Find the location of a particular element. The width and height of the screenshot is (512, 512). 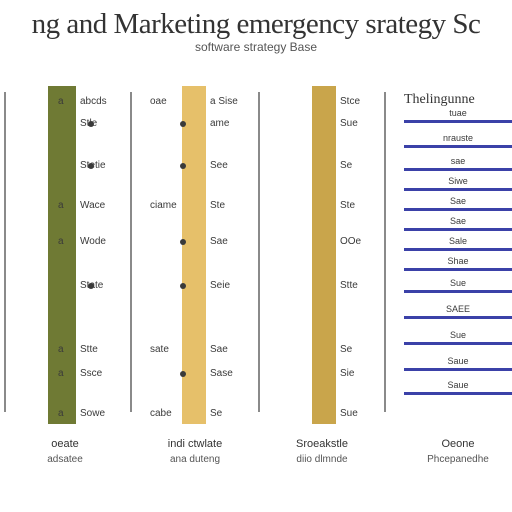

table-cell: Wace is located at coordinates (93, 205).